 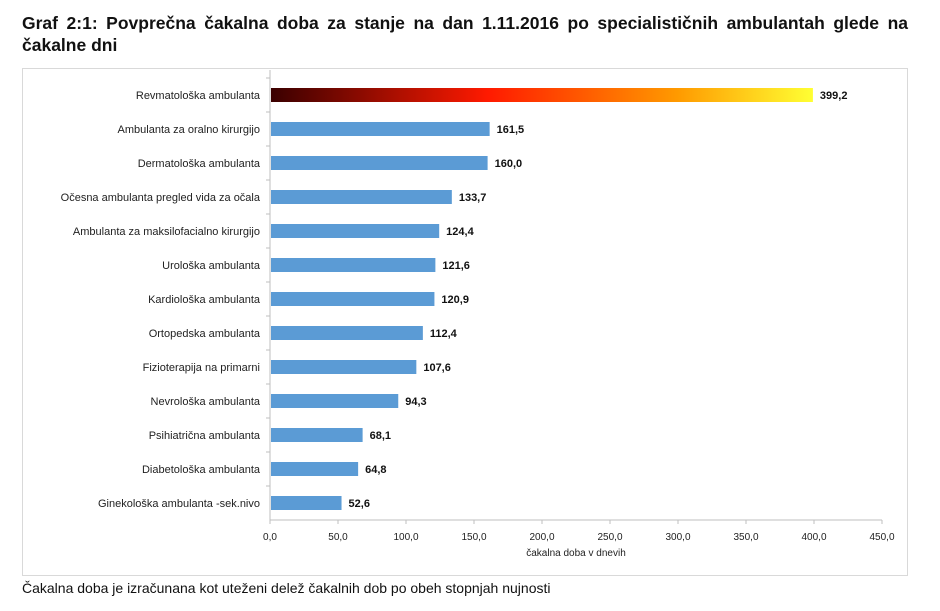 What do you see at coordinates (161, 198) in the screenshot?
I see `category-label: Očesna ambulanta pregled vida za očala` at bounding box center [161, 198].